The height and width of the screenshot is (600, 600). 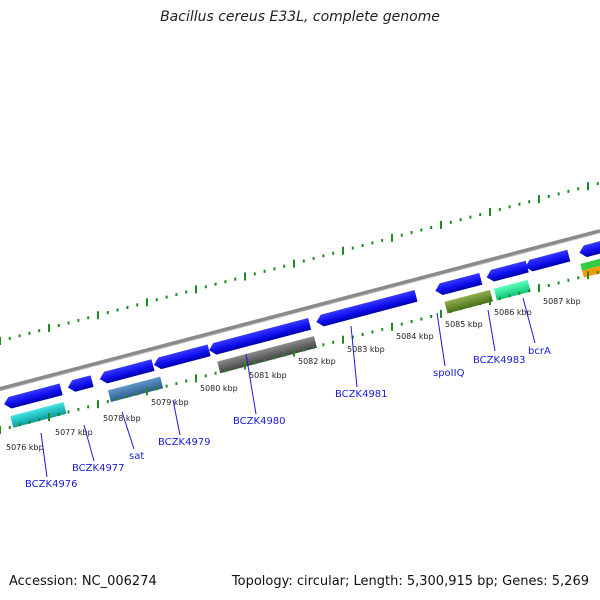 What do you see at coordinates (184, 442) in the screenshot?
I see `gene-label-bczk4979: BCZK4979` at bounding box center [184, 442].